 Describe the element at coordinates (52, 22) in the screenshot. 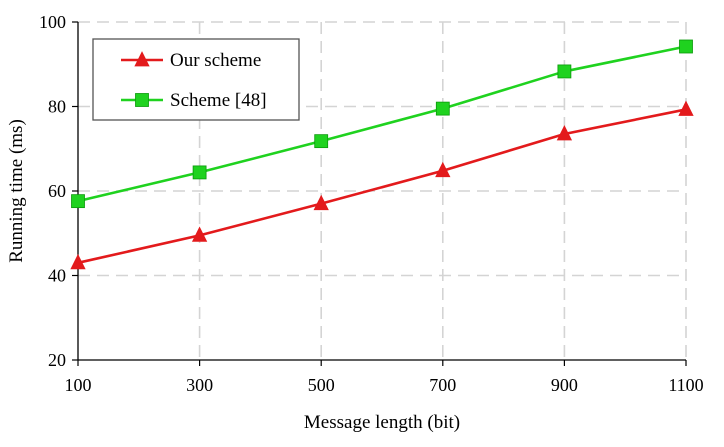

I see `y-tick-label: 100` at that location.